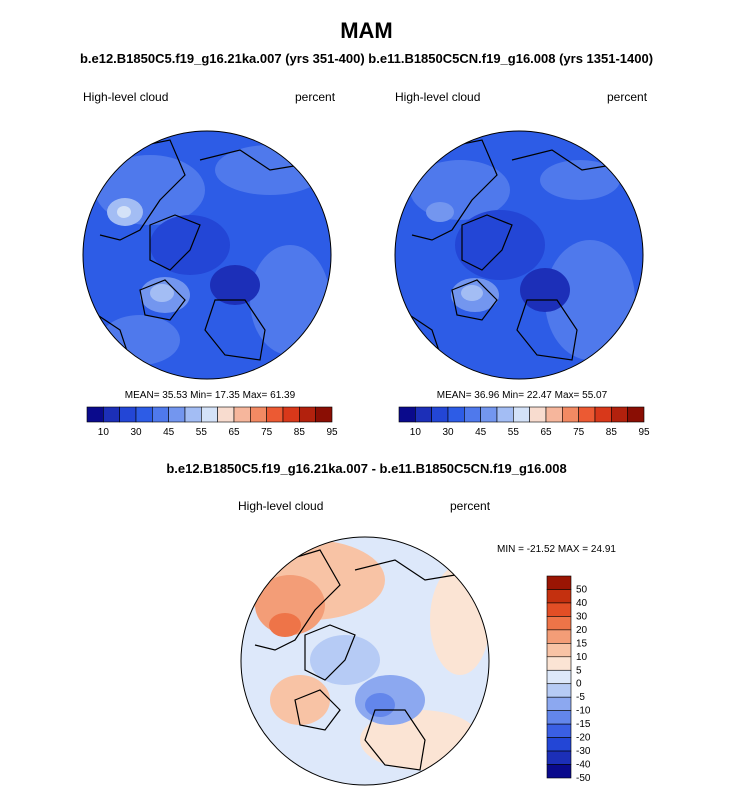 This screenshot has width=733, height=788. I want to click on panel3-colorbar-tick-label: -30, so click(583, 751).